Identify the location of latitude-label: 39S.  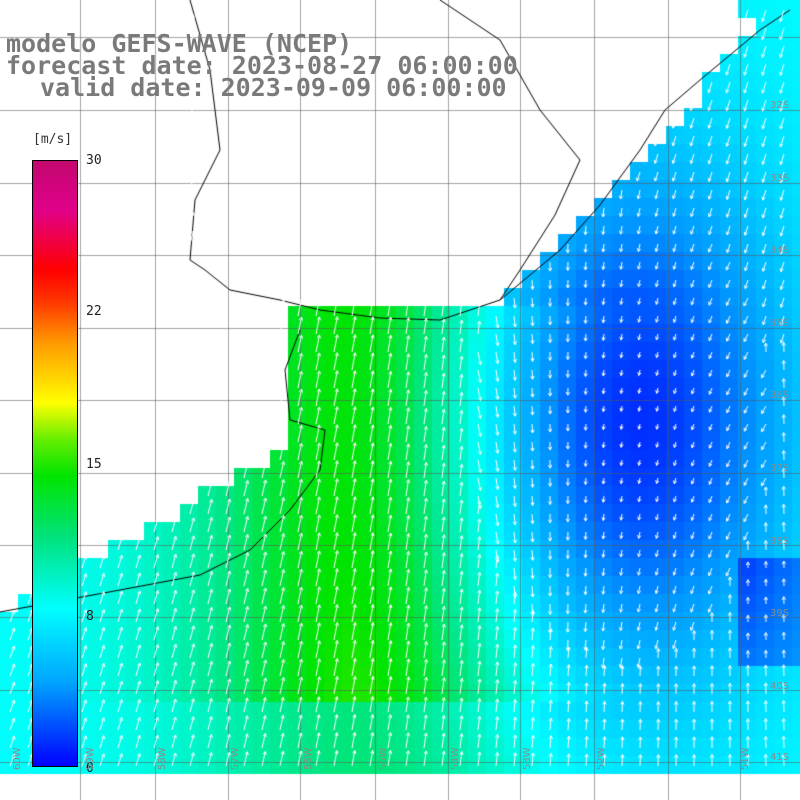
(780, 613).